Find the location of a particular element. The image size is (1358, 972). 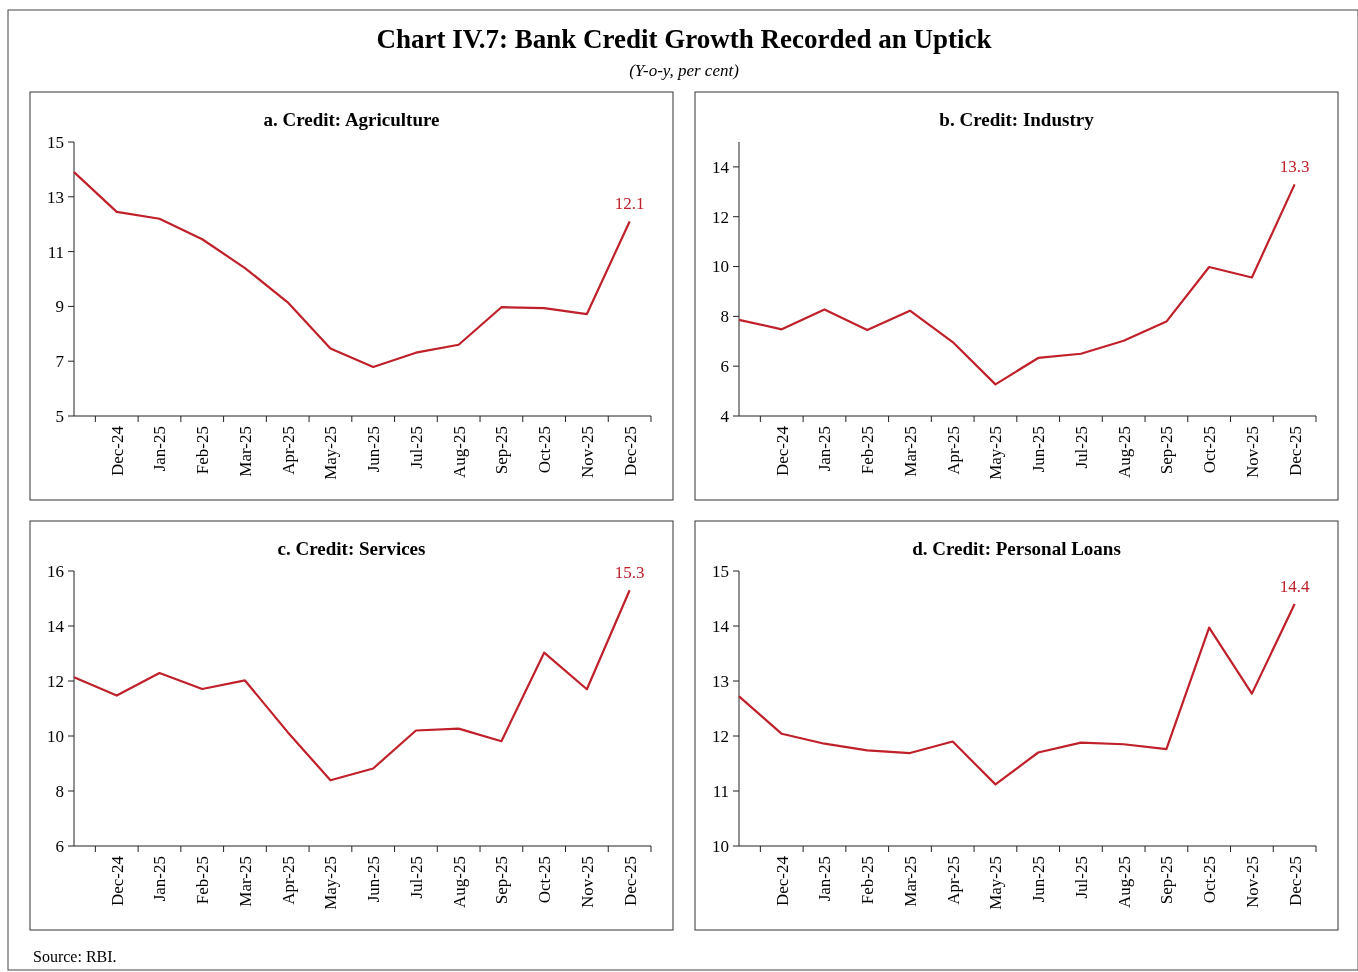

text: (Y-o-y, per cent) is located at coordinates (684, 70).